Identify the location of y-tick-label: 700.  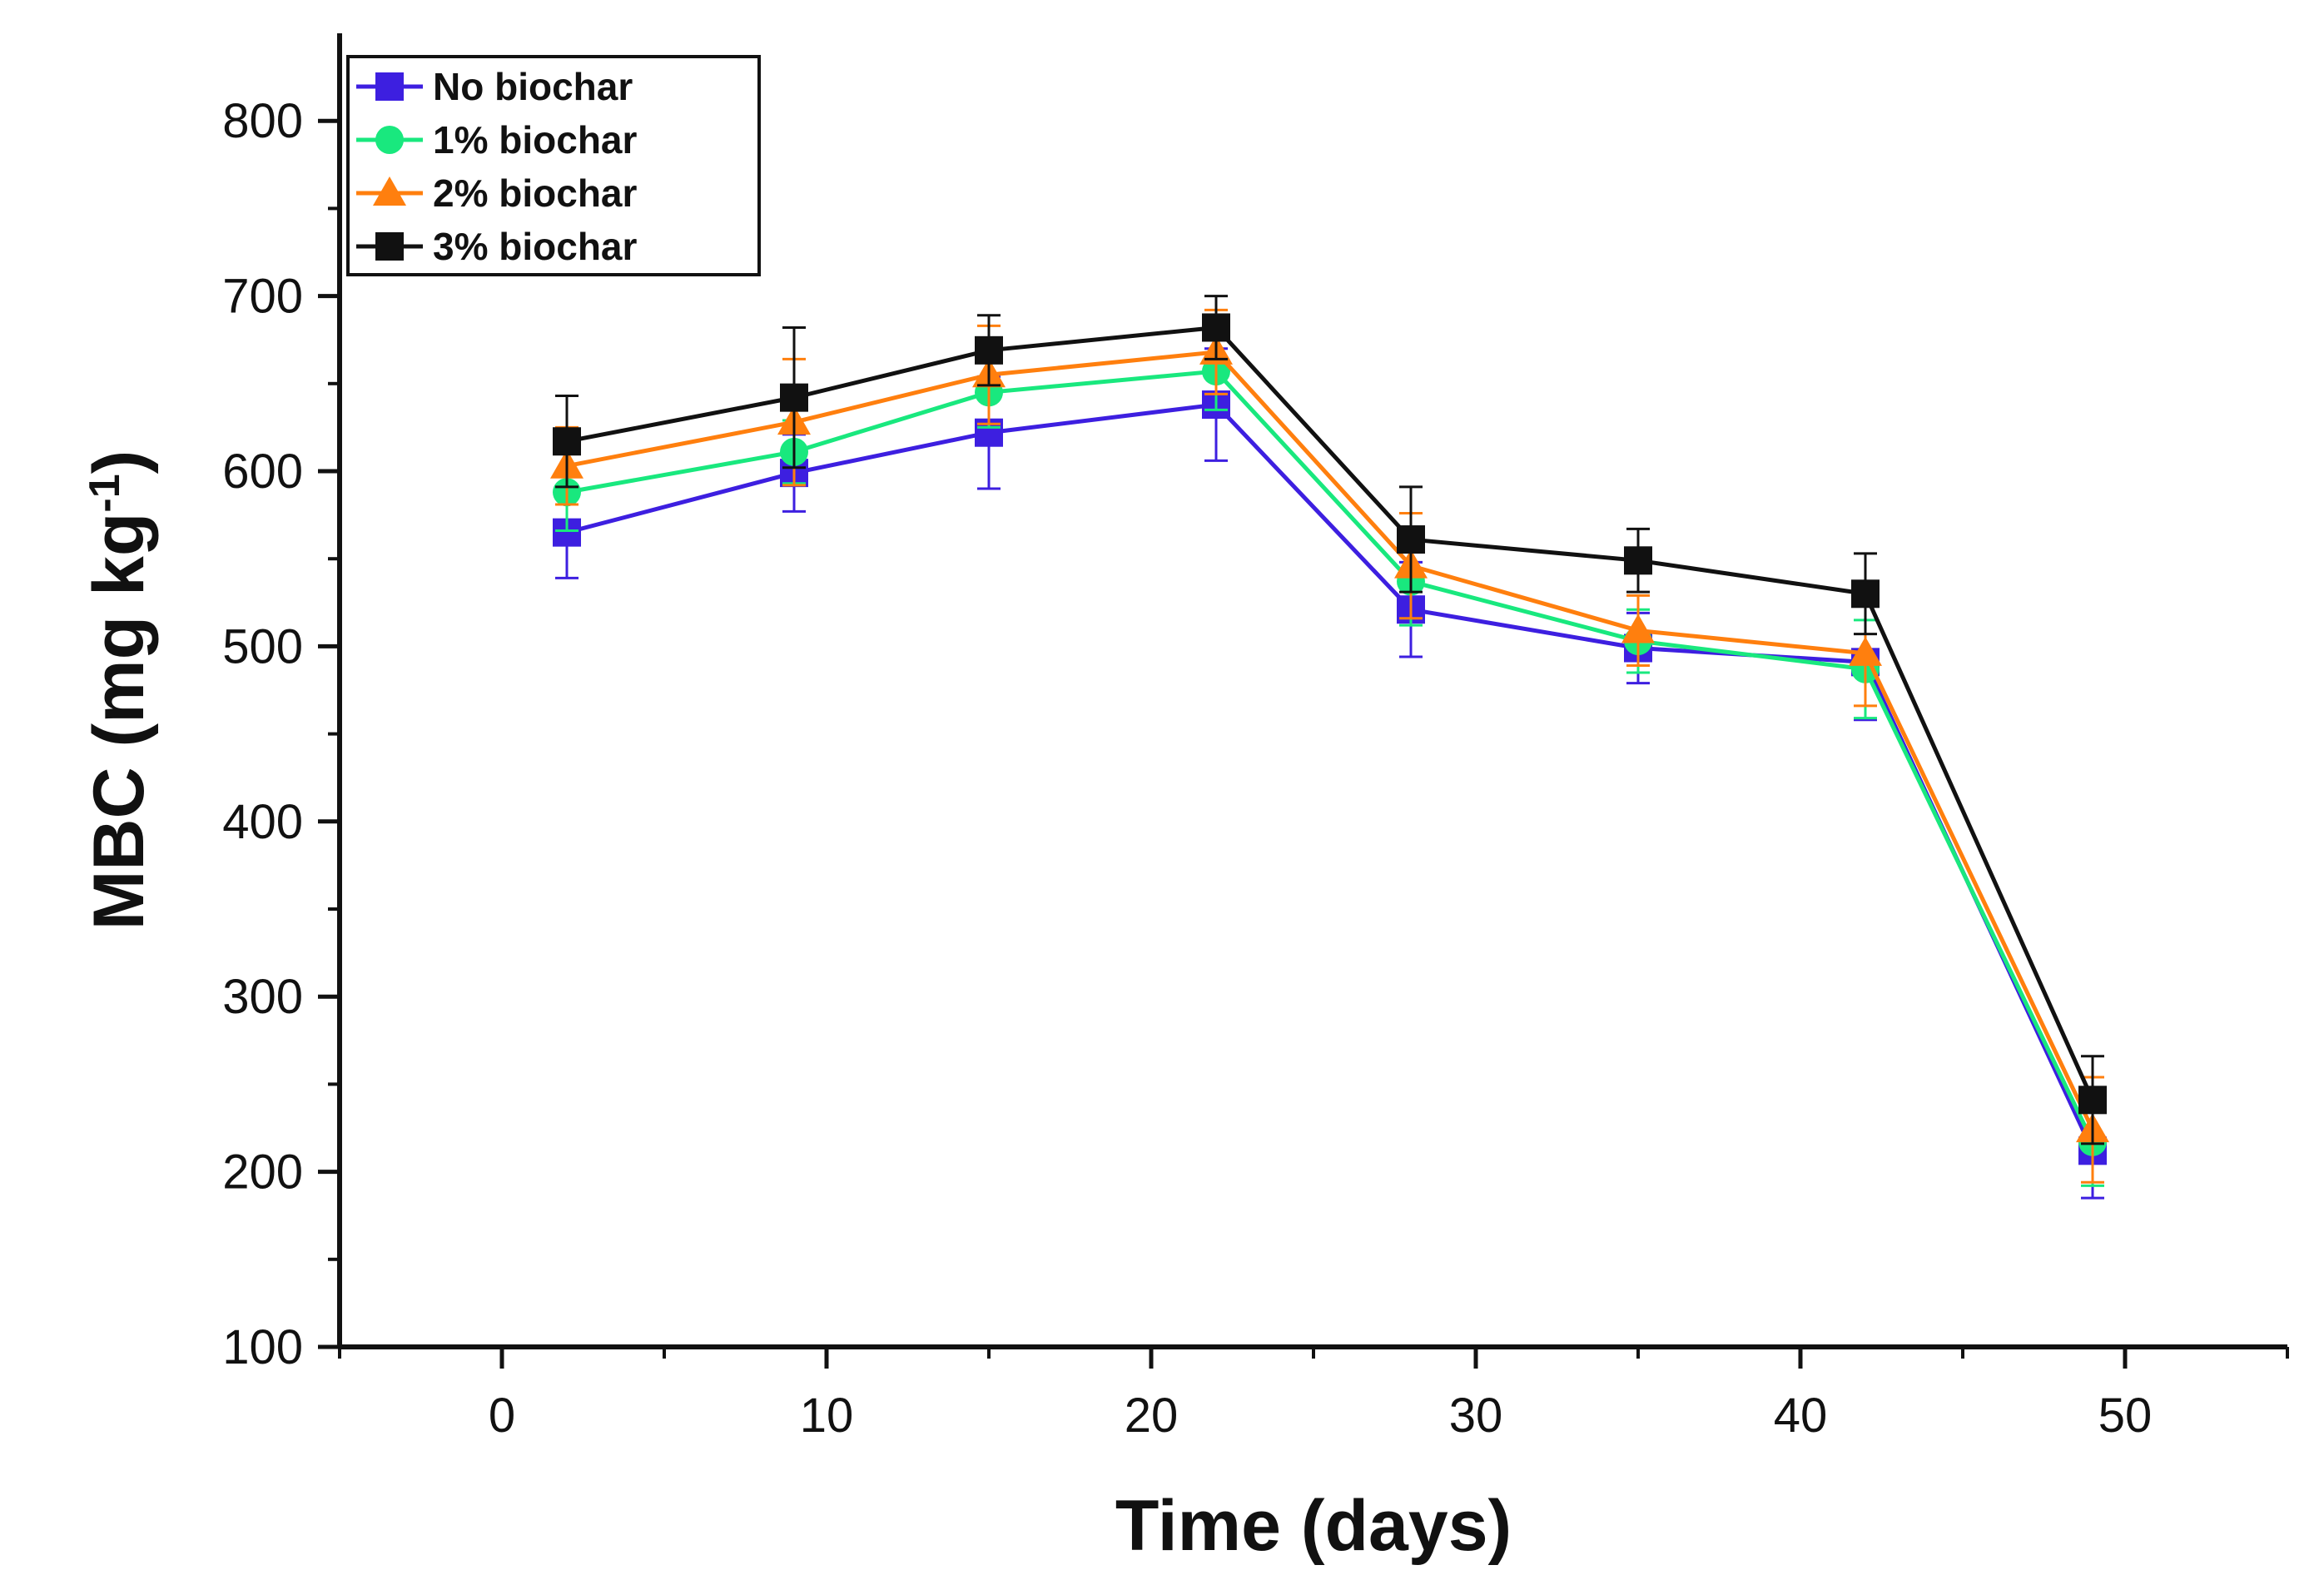
(262, 297).